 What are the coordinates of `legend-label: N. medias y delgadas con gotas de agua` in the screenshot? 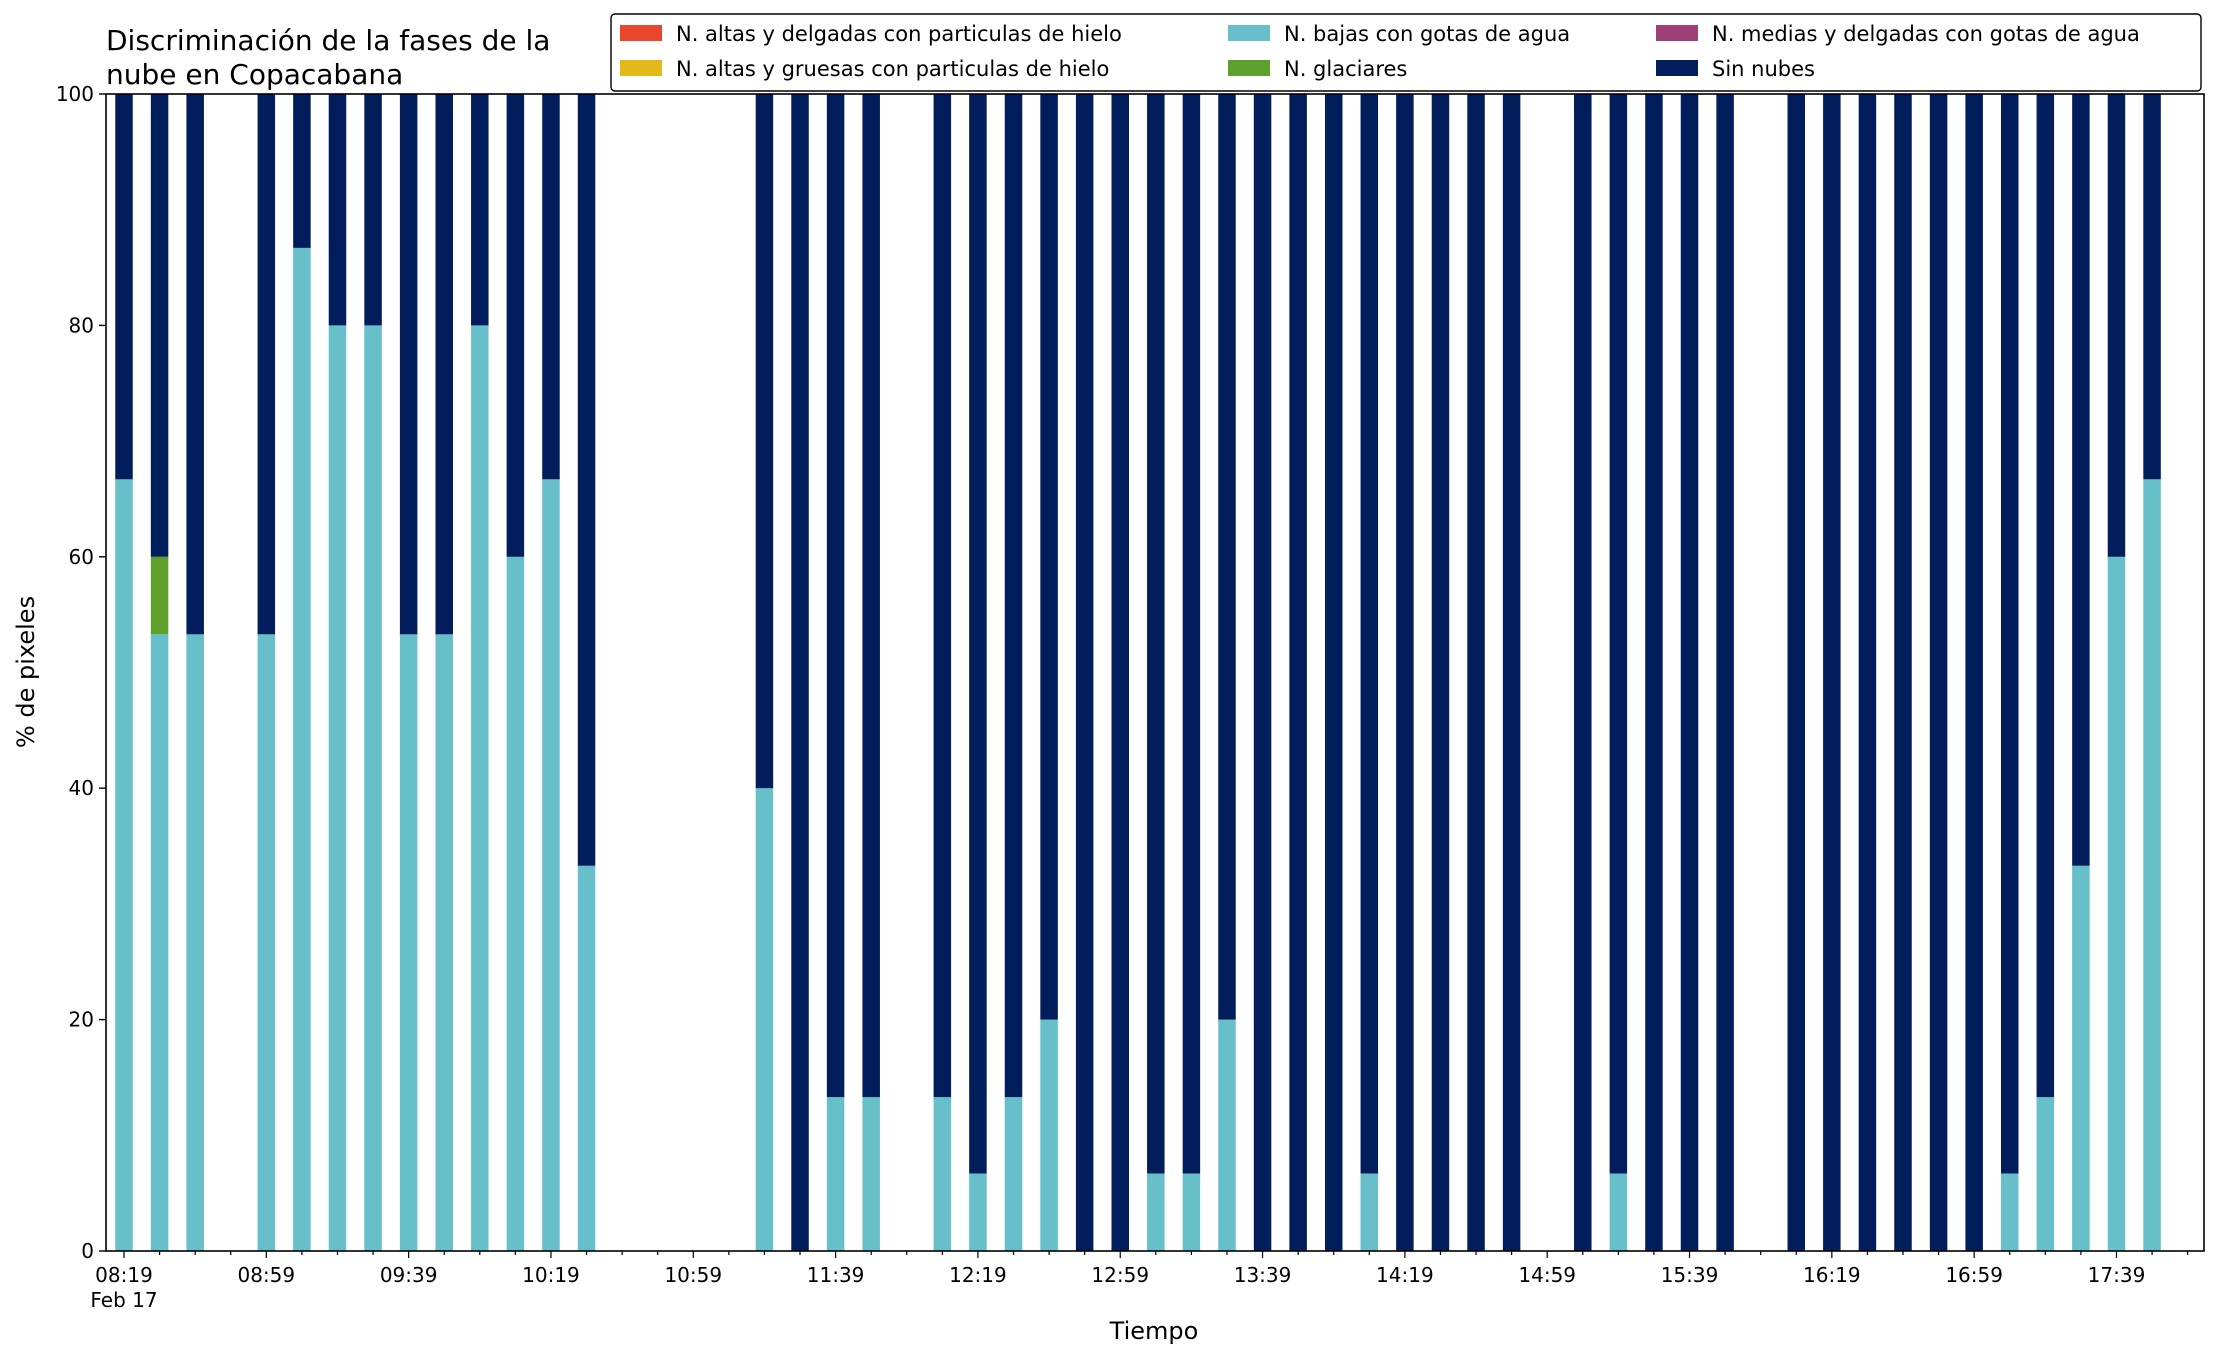 It's located at (1926, 34).